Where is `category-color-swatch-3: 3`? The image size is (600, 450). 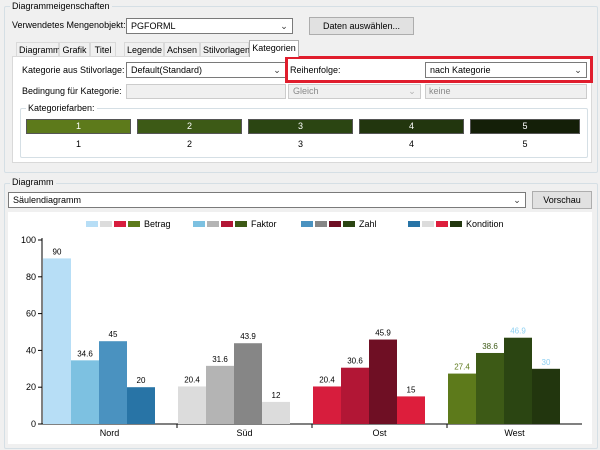 category-color-swatch-3: 3 is located at coordinates (300, 126).